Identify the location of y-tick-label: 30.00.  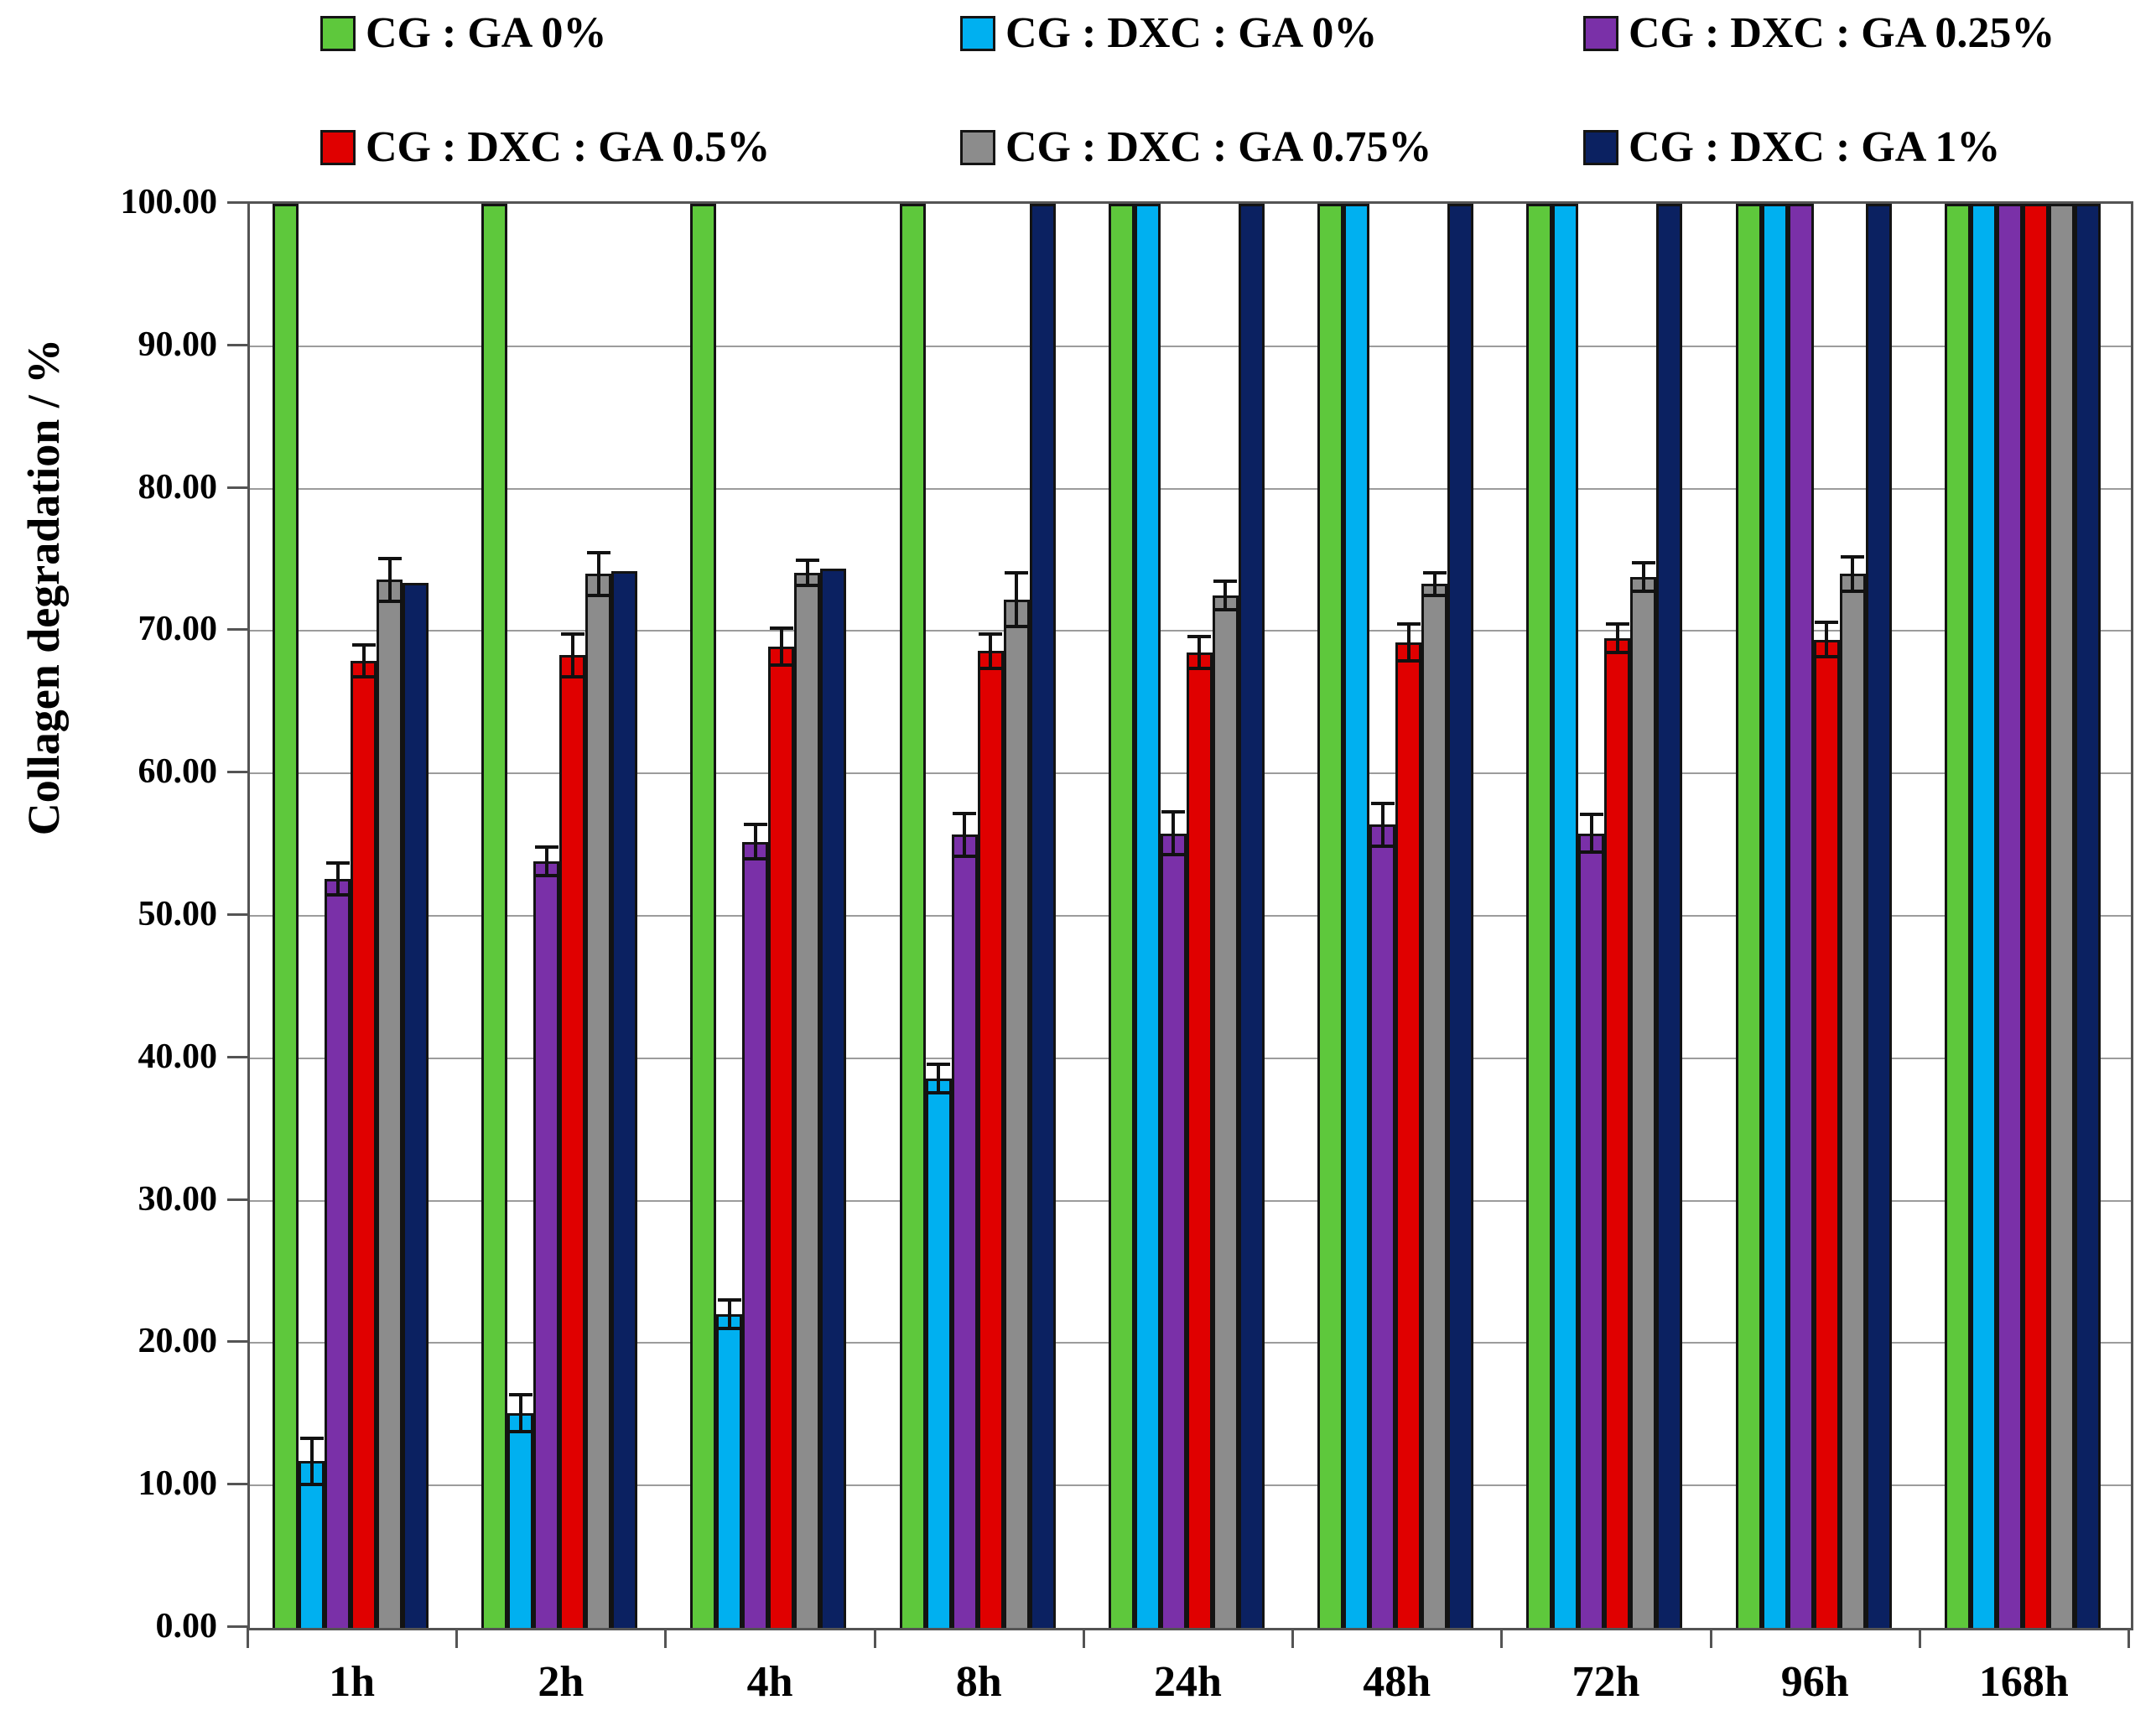
(178, 1199).